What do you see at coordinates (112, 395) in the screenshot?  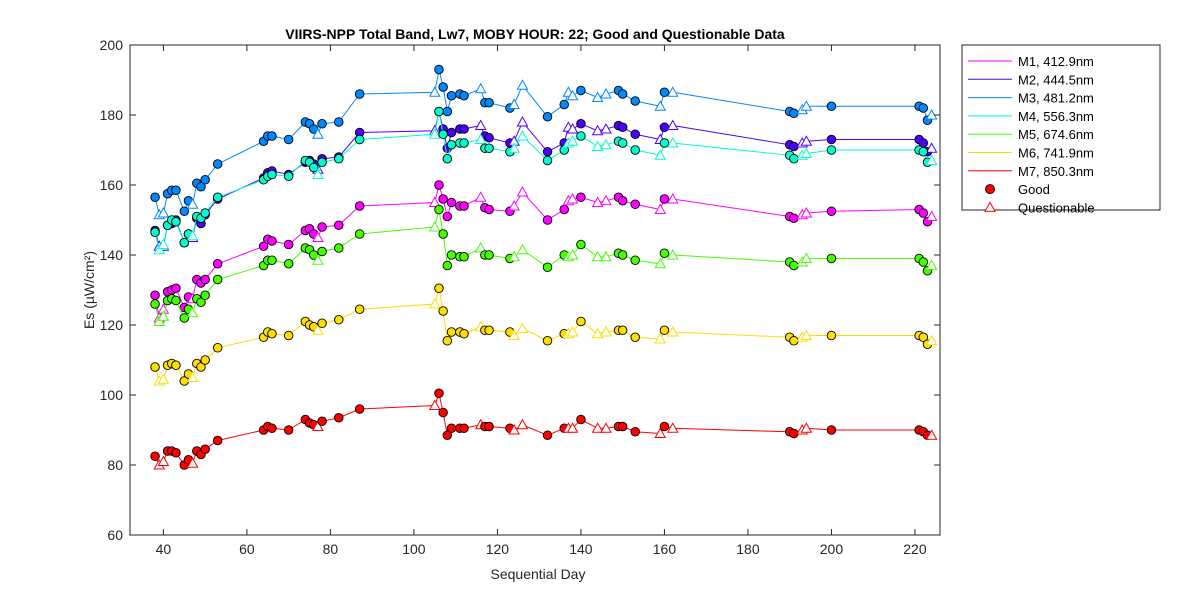 I see `y-tick-label: 100` at bounding box center [112, 395].